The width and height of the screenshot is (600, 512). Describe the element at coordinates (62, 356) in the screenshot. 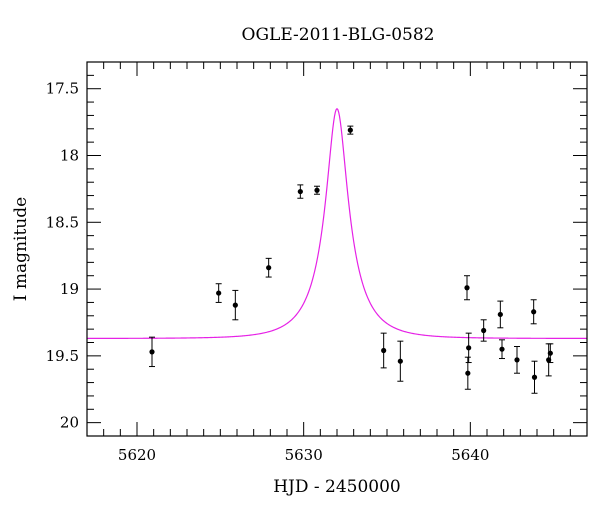

I see `y-tick-label: 19.5` at that location.